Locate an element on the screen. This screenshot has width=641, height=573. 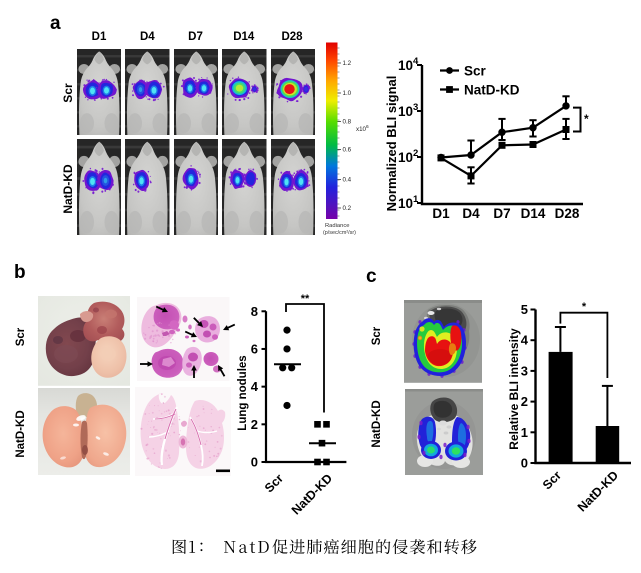
svg-text: 0.8 is located at coordinates (347, 122).